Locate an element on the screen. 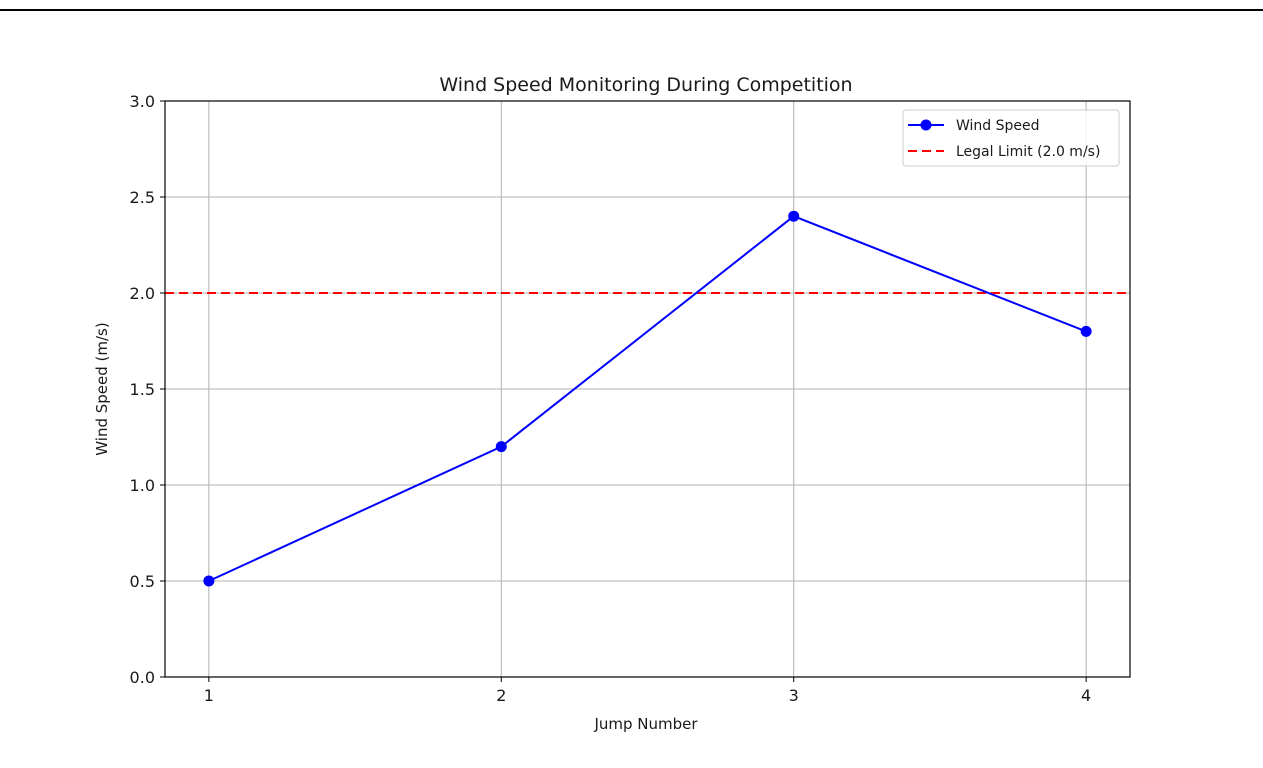 This screenshot has height=768, width=1263. y-axis-label: Wind Speed (m/s) is located at coordinates (102, 388).